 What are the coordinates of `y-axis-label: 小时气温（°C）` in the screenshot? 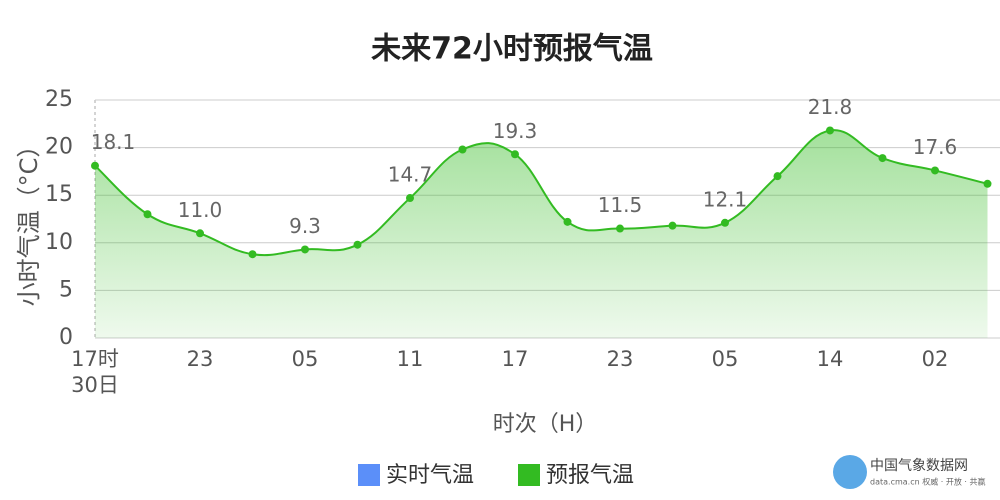 It's located at (29, 220).